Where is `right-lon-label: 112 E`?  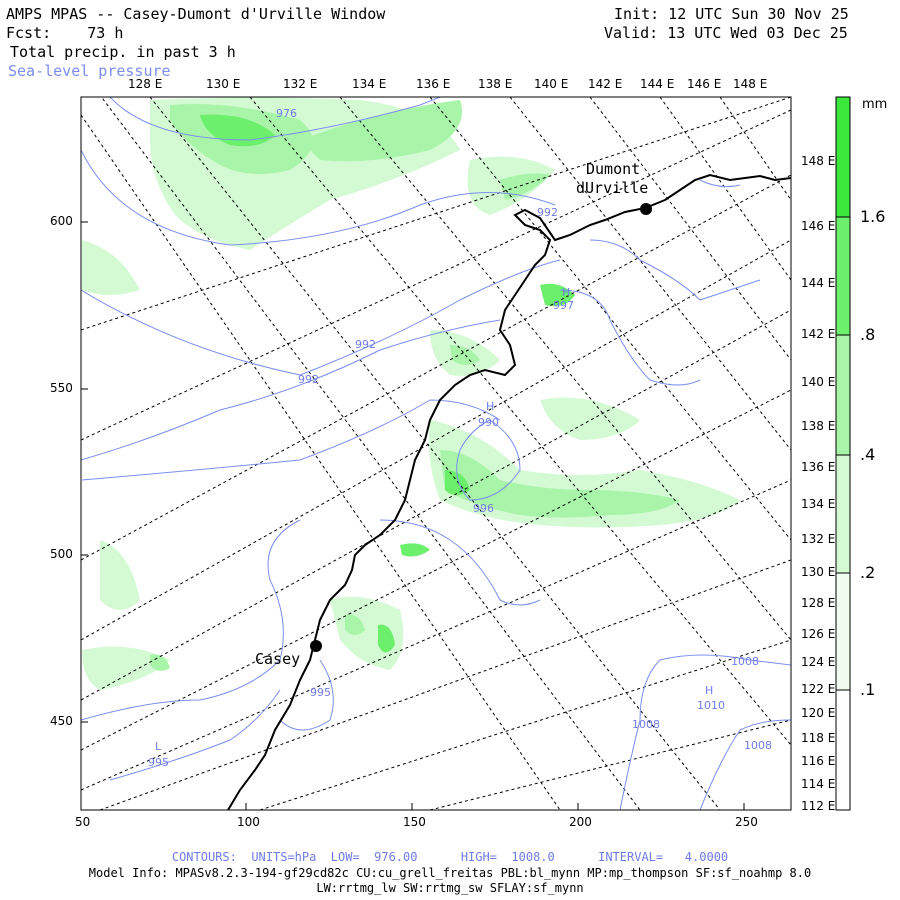
right-lon-label: 112 E is located at coordinates (818, 806).